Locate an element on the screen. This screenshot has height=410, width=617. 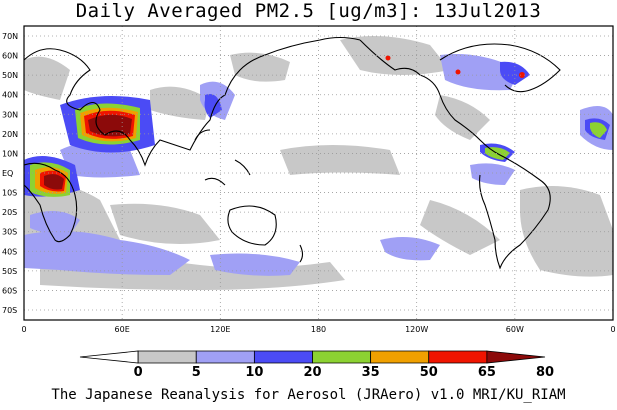
longitude-label: 60W is located at coordinates (515, 329).